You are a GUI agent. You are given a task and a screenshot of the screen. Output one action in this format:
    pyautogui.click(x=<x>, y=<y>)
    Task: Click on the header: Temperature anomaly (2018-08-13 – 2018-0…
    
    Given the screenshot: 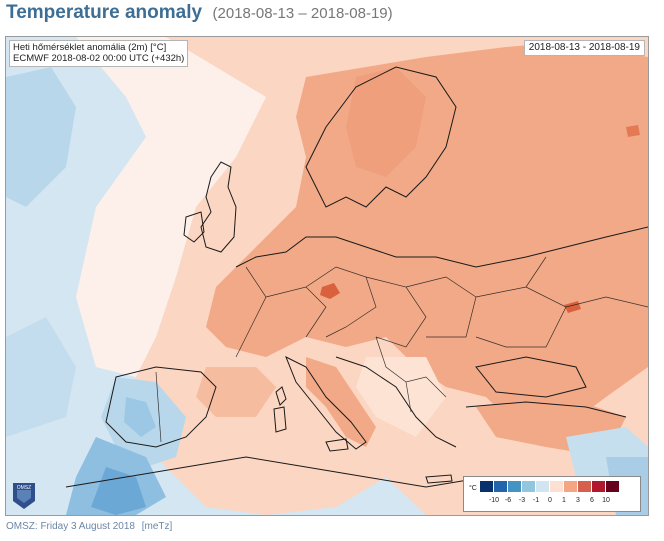 What is the action you would take?
    pyautogui.click(x=199, y=15)
    